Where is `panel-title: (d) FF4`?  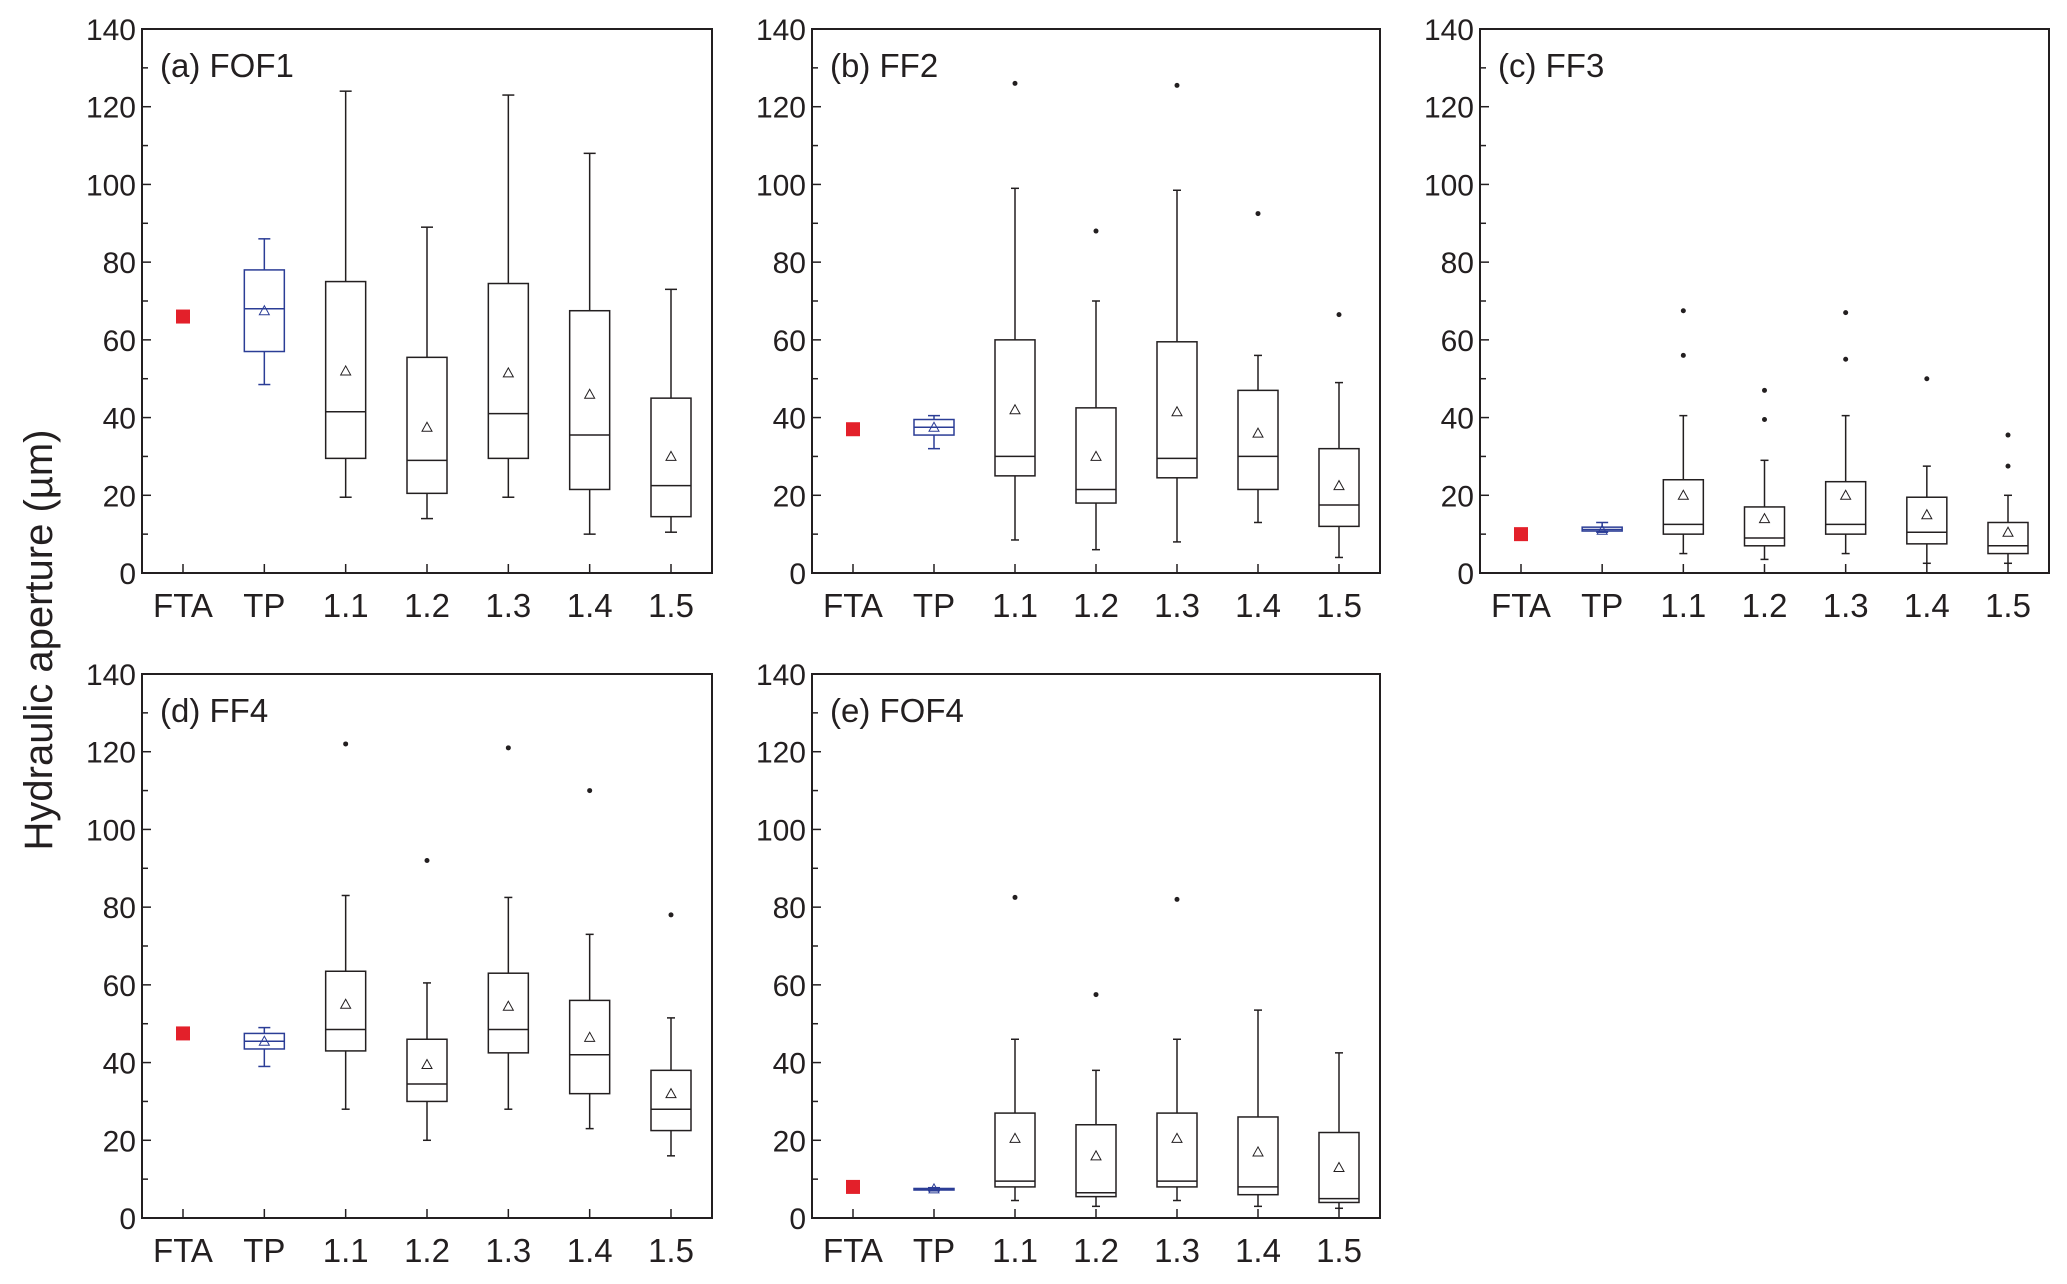 panel-title: (d) FF4 is located at coordinates (214, 710).